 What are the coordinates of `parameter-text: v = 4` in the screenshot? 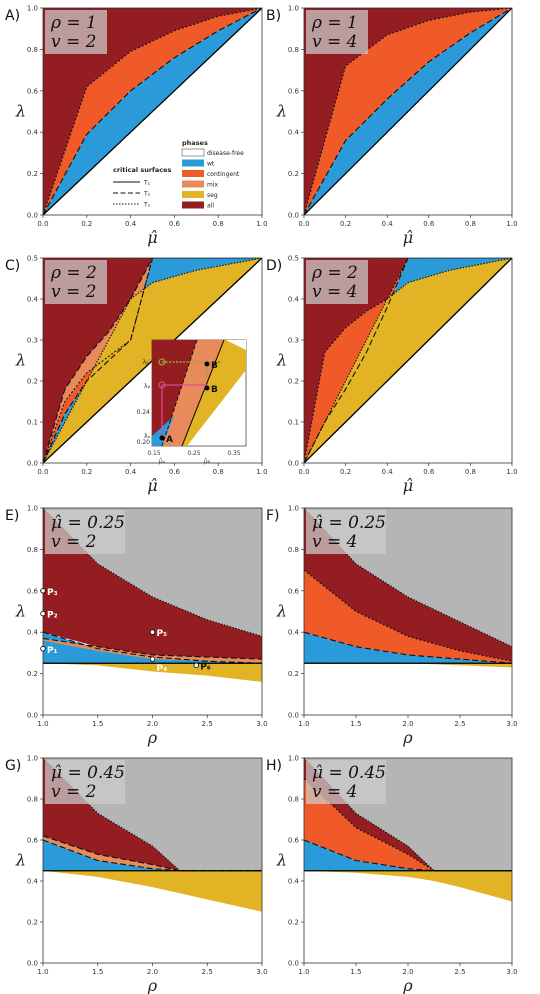 It's located at (334, 792).